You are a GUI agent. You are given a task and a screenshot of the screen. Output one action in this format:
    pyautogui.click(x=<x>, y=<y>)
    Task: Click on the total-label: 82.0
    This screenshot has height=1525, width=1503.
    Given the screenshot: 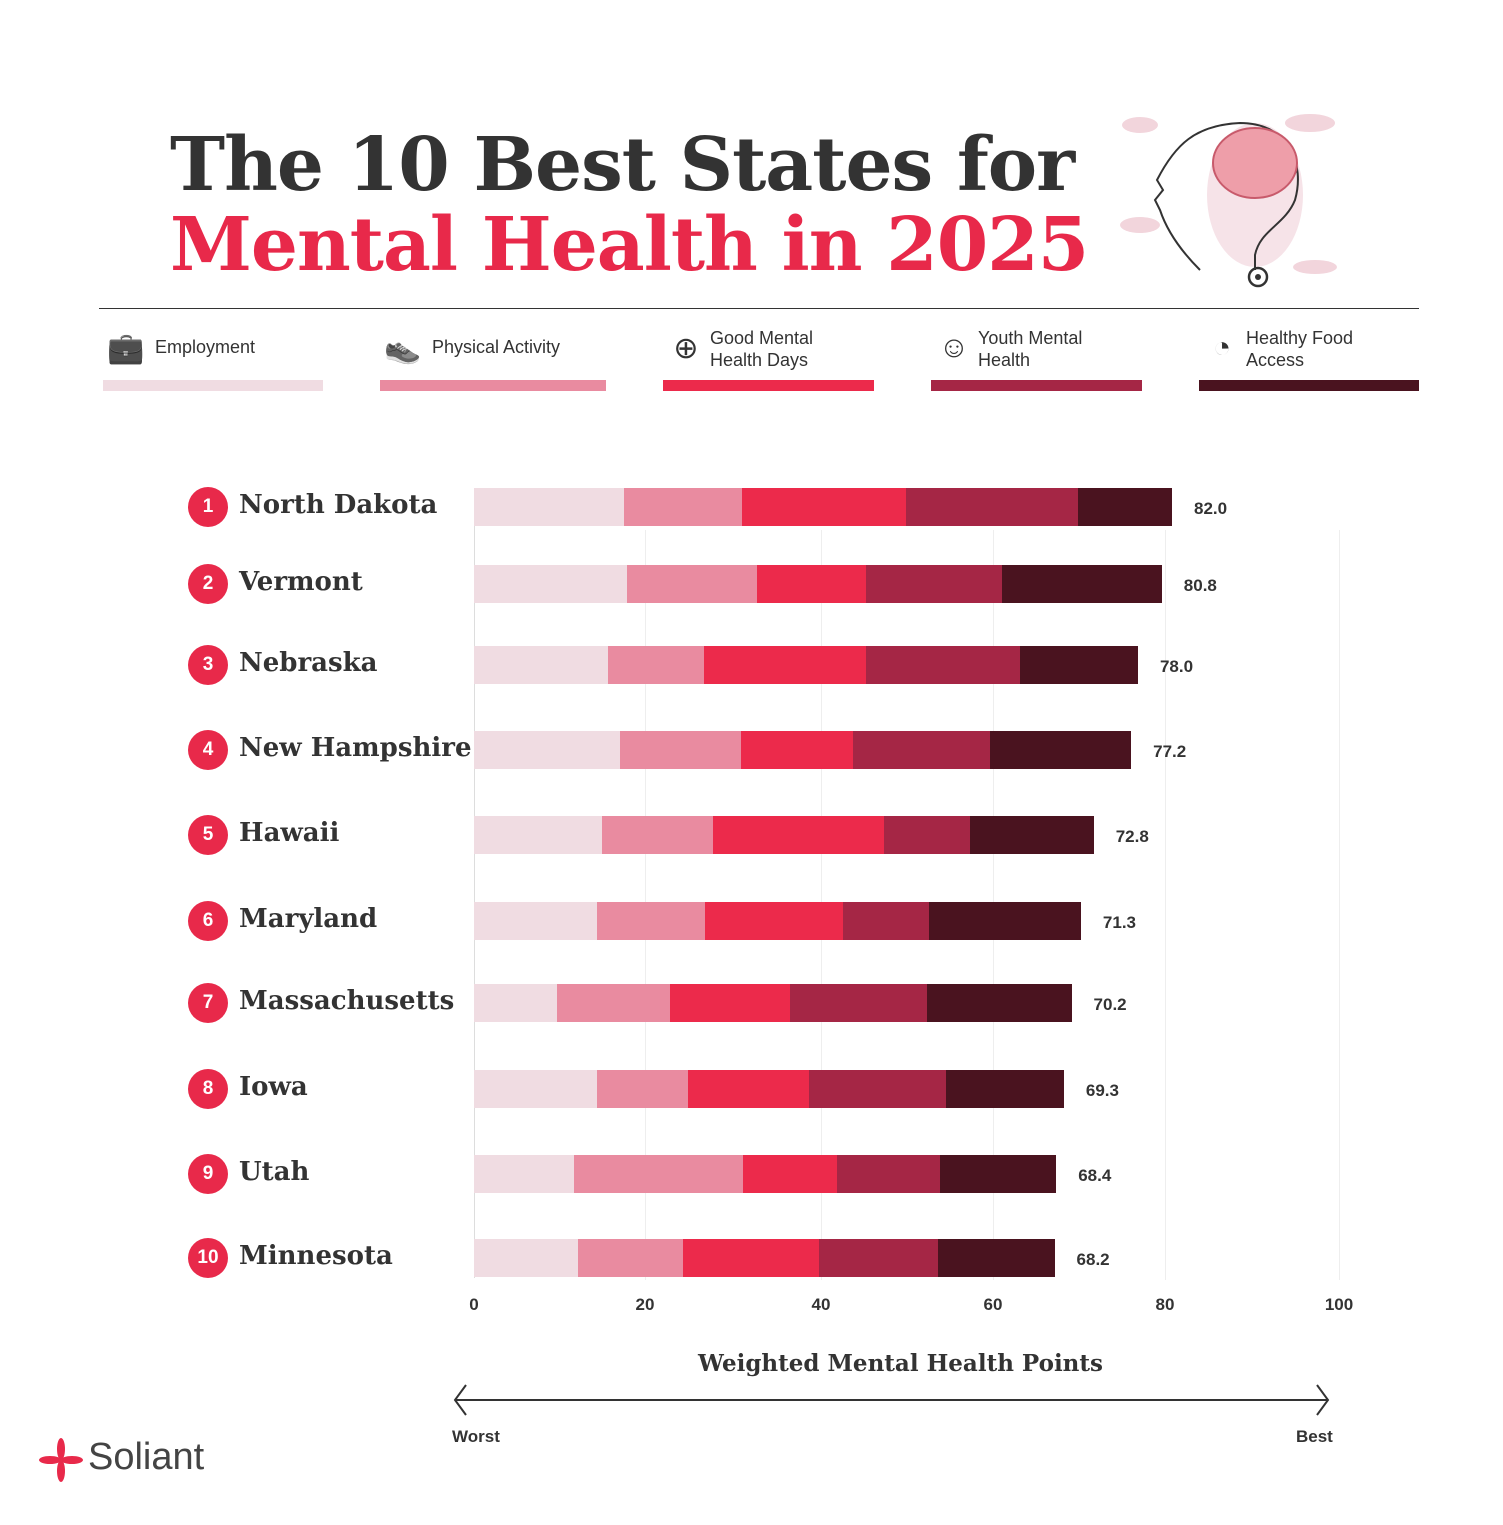 What is the action you would take?
    pyautogui.click(x=1211, y=508)
    